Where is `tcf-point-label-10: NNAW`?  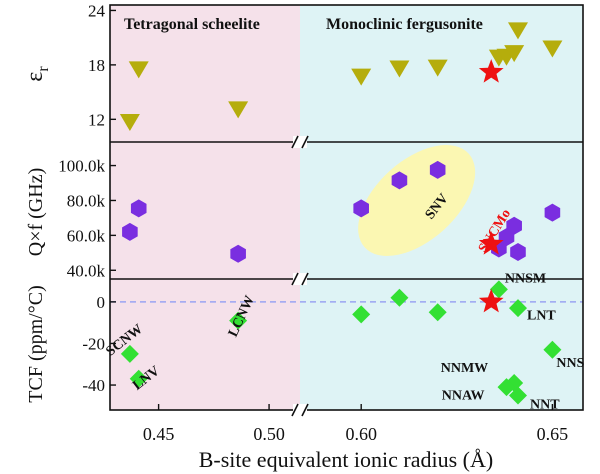
tcf-point-label-10: NNAW is located at coordinates (463, 395).